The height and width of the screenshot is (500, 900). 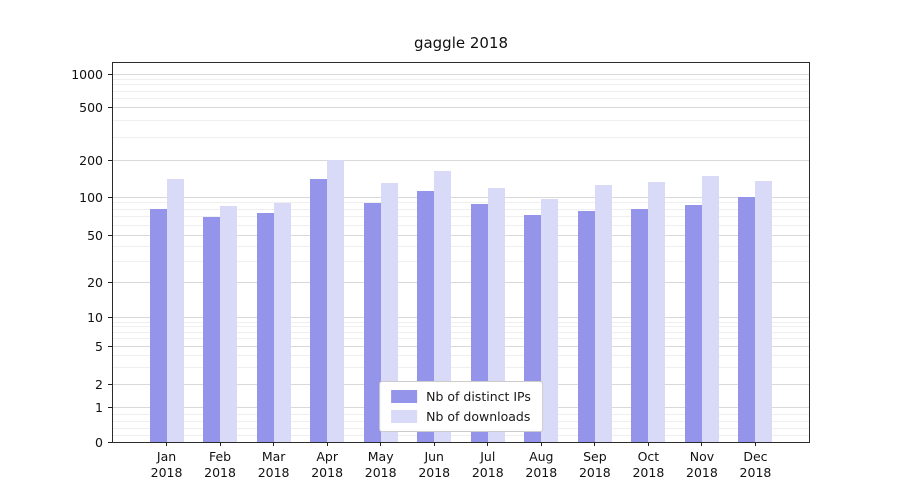 What do you see at coordinates (487, 464) in the screenshot?
I see `x-tick-label: Jul 2018` at bounding box center [487, 464].